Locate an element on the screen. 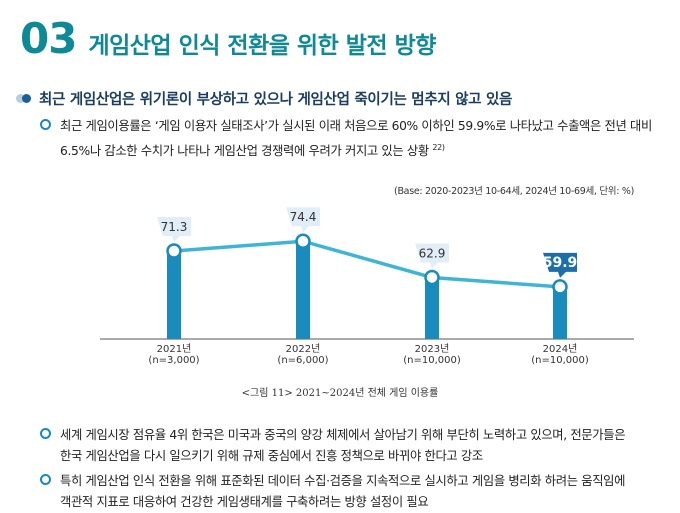 The image size is (680, 513). section-header: 03 게임산업 인식 전환을 위한 발전 방향 is located at coordinates (228, 38).